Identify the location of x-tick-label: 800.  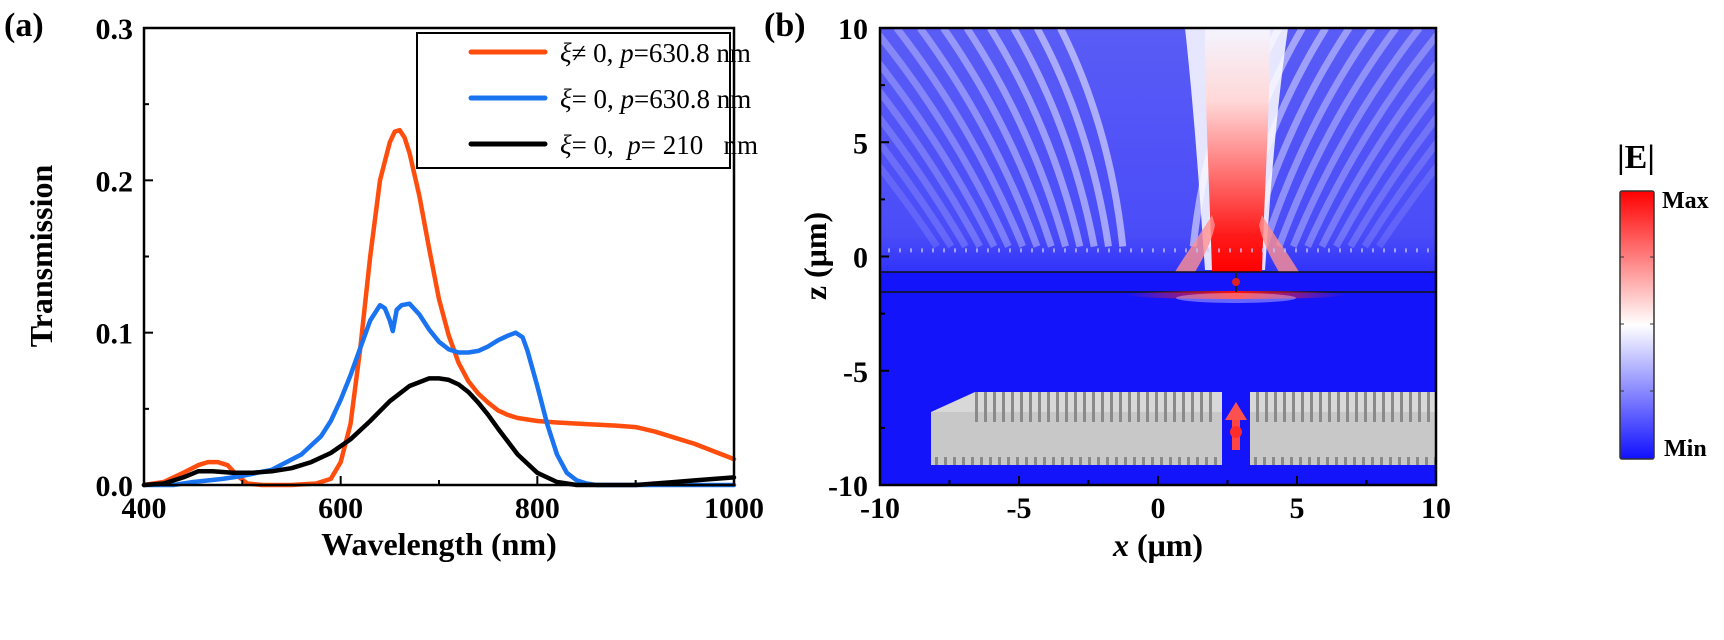
(537, 508).